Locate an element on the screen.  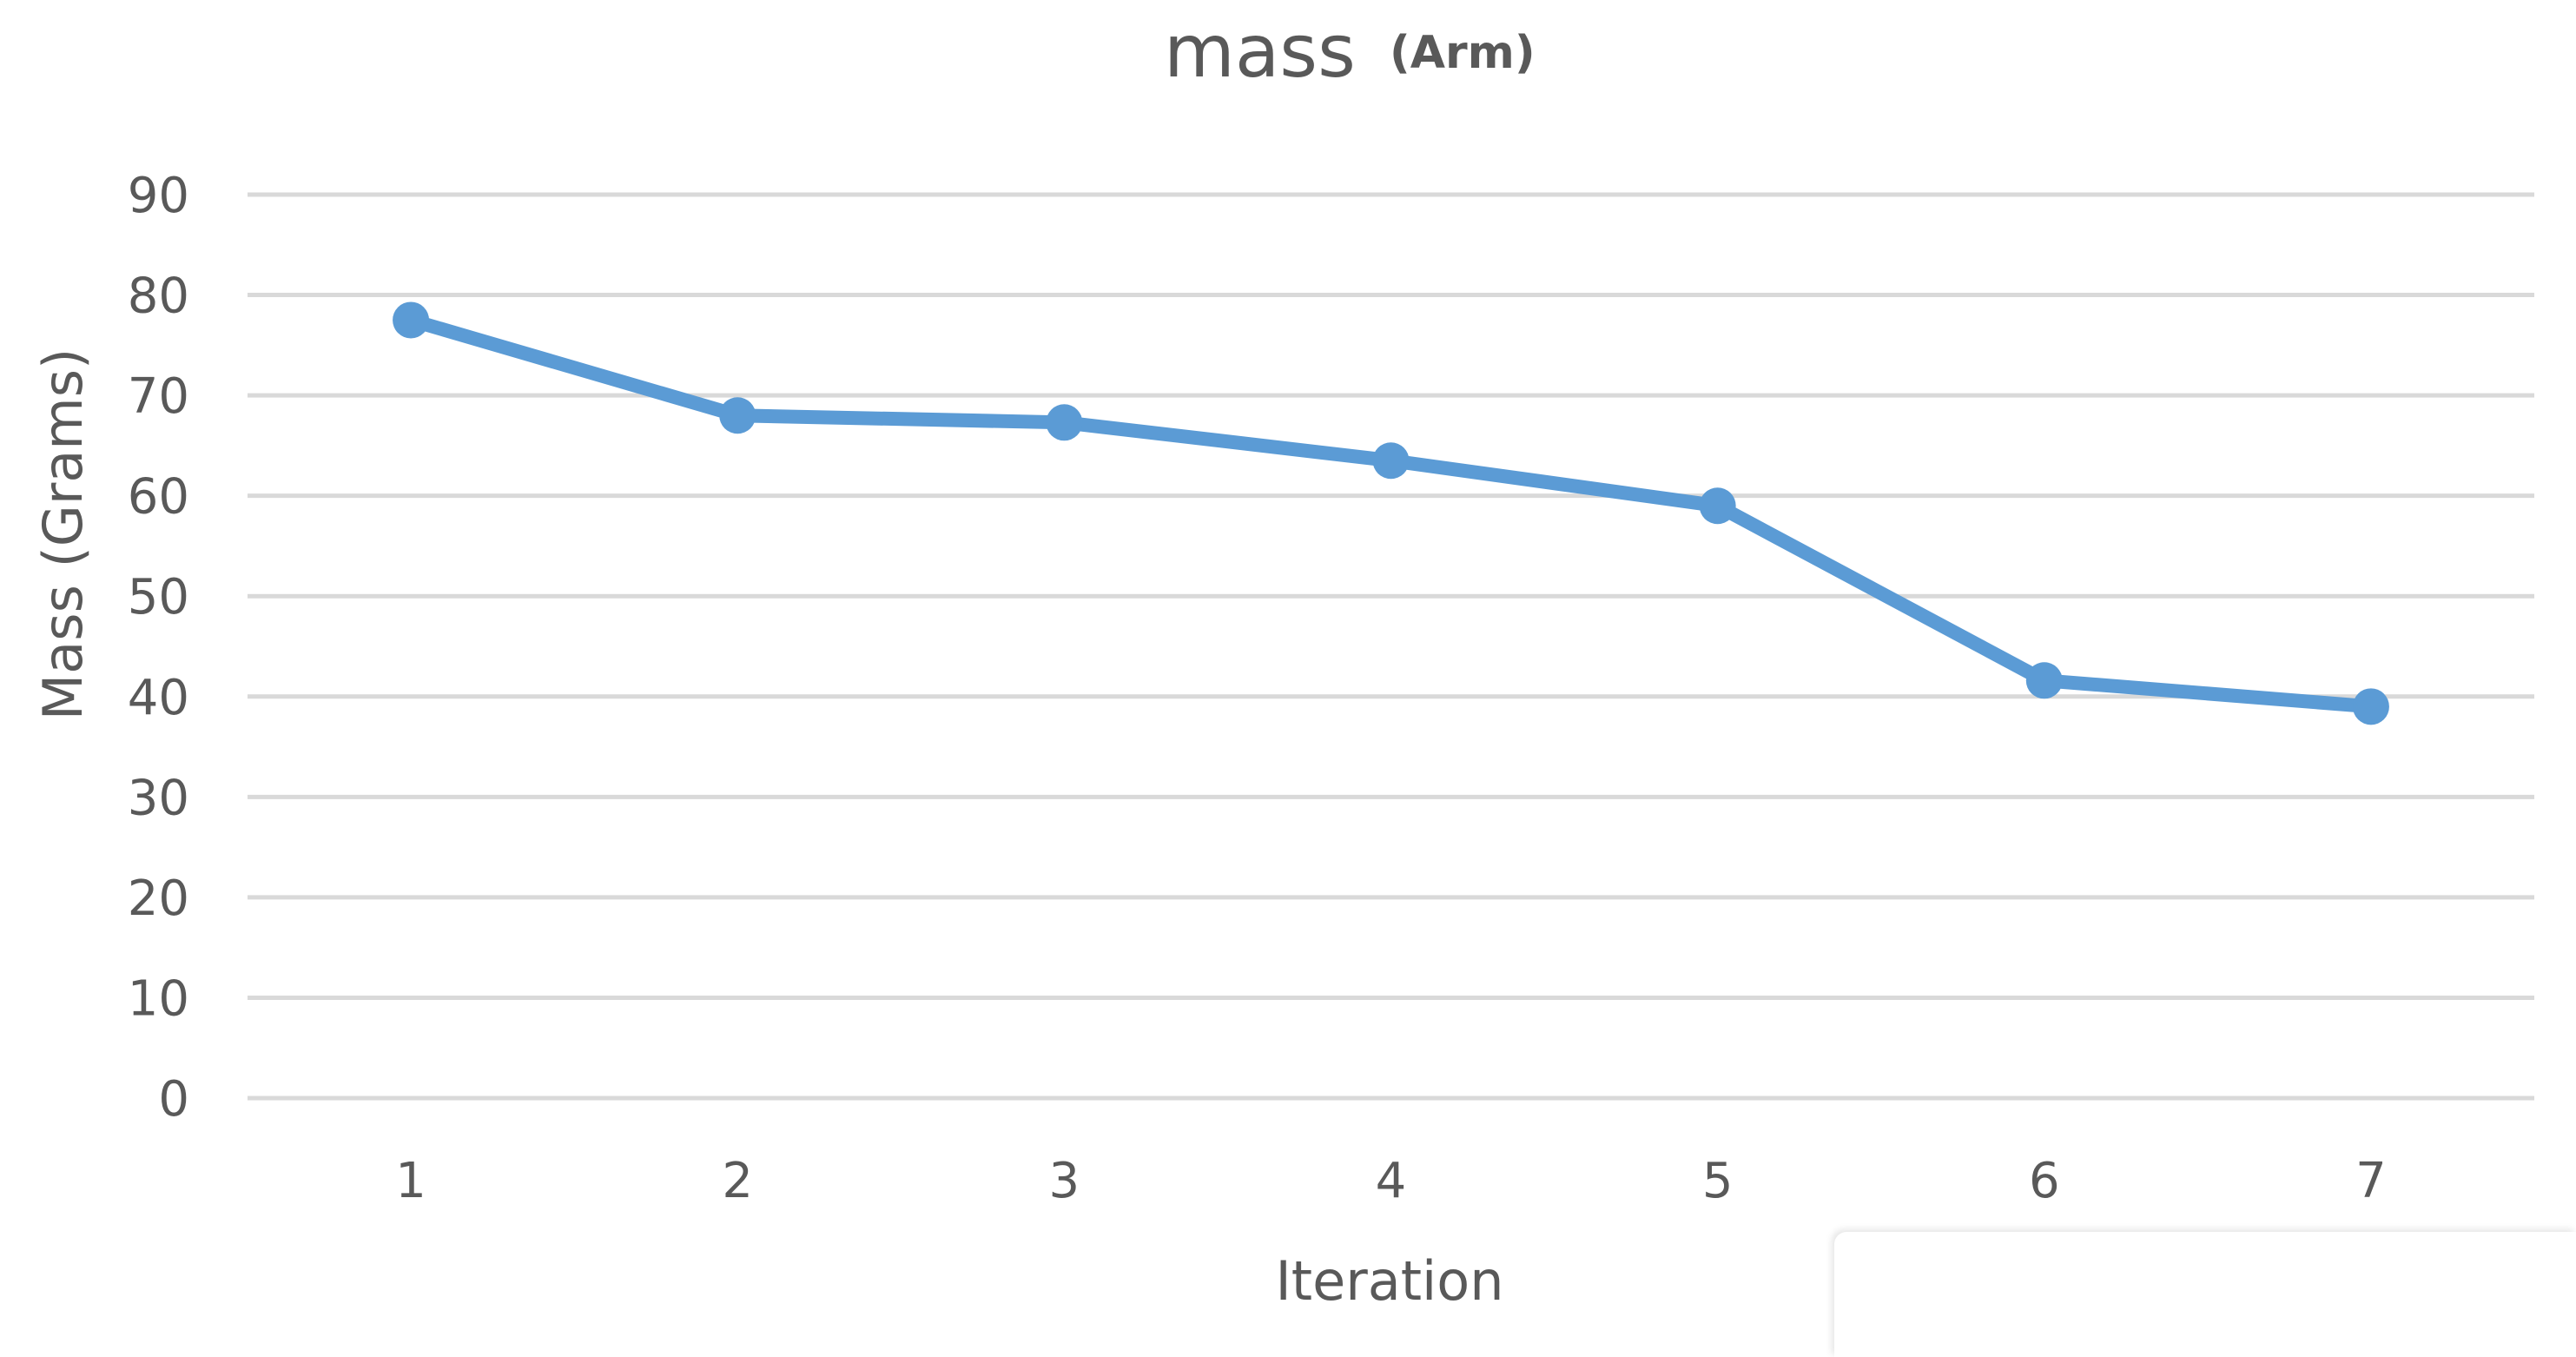
x-tick-label: 6 is located at coordinates (2044, 1181).